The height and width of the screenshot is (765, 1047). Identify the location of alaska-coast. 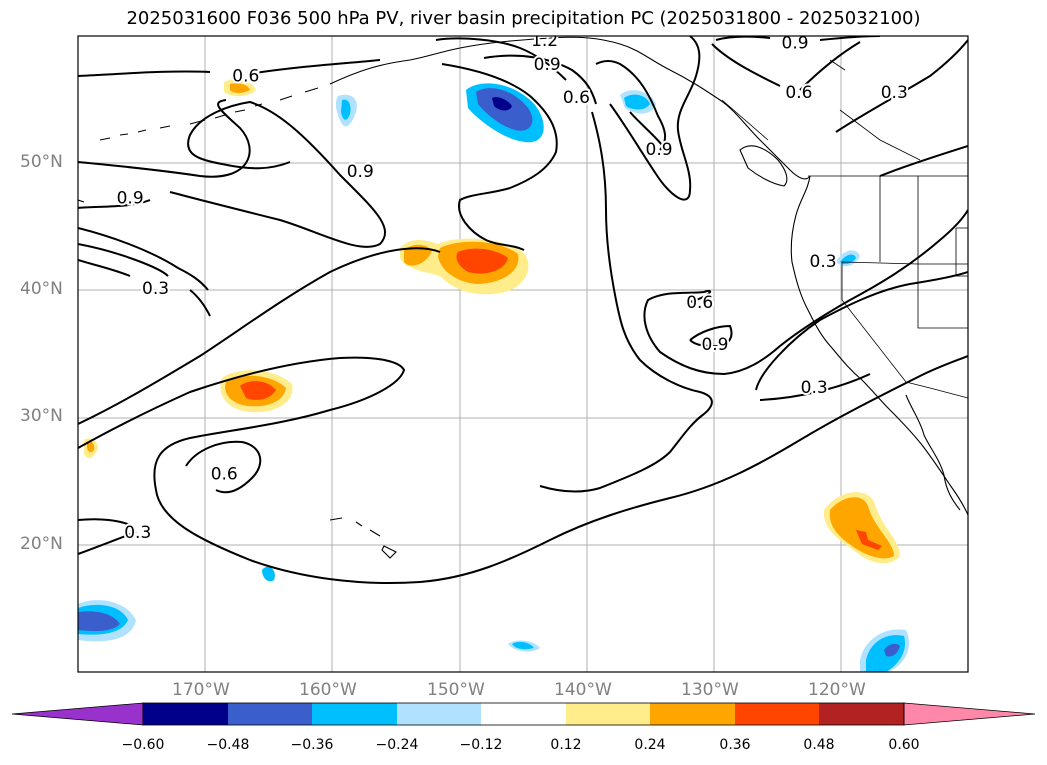
(570, 108).